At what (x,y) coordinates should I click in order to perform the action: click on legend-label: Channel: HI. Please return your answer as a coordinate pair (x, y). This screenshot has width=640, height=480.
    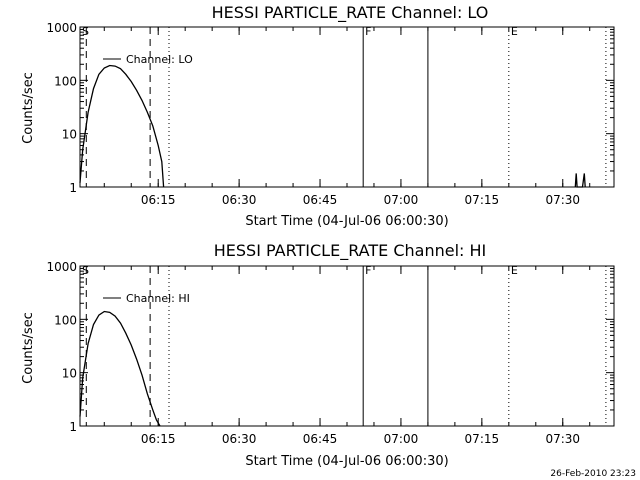
    Looking at the image, I should click on (158, 298).